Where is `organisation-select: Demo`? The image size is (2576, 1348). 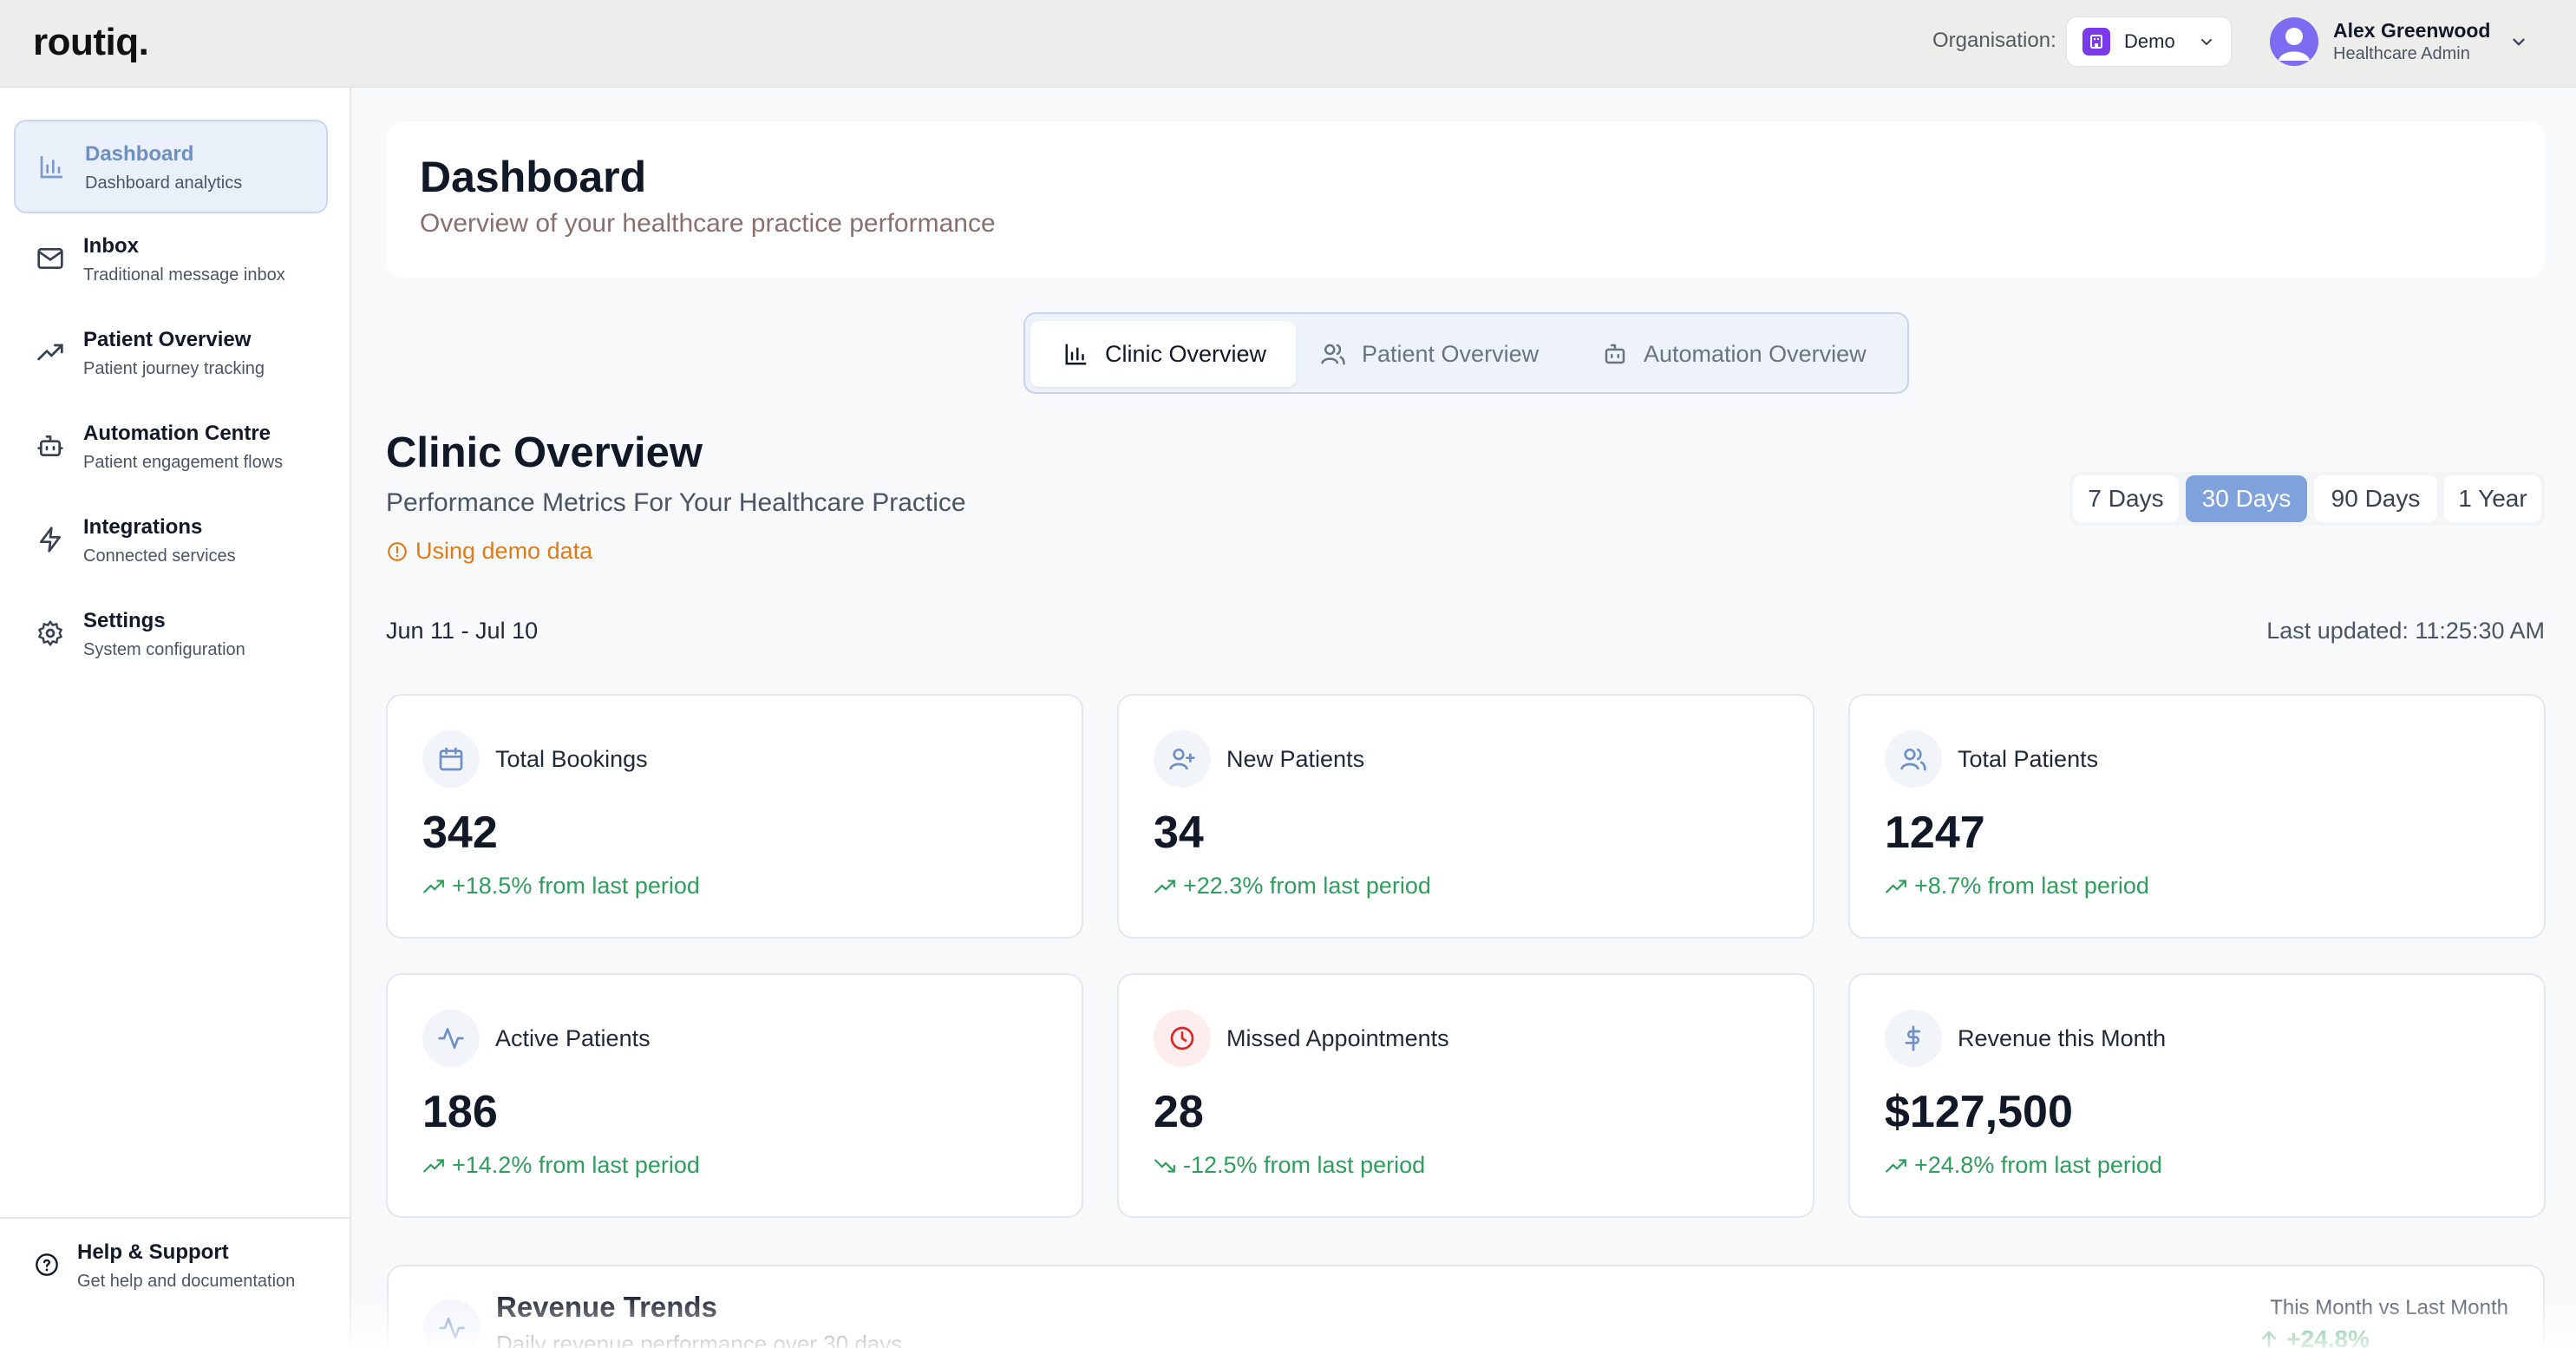
organisation-select: Demo is located at coordinates (2149, 41).